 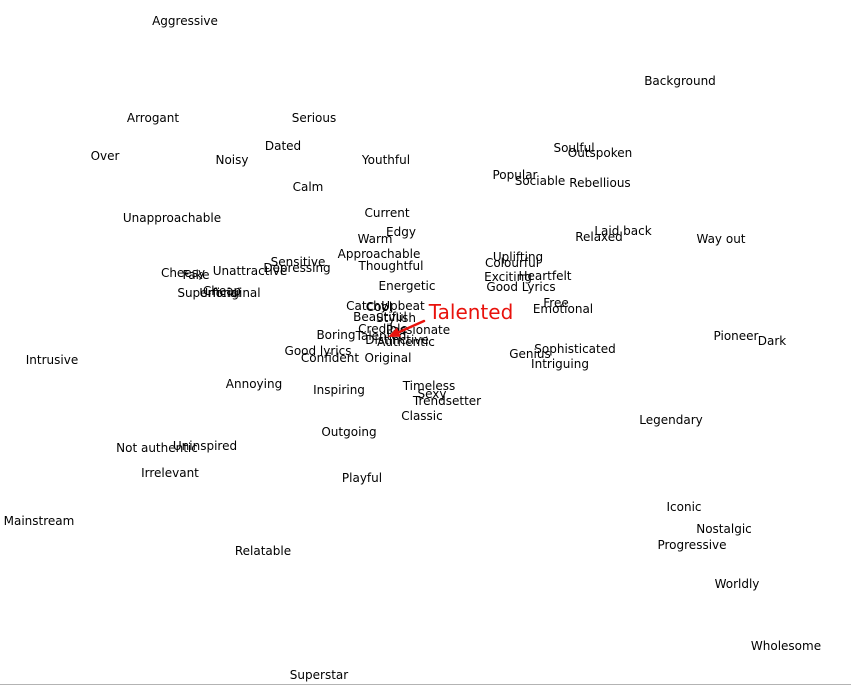 What do you see at coordinates (600, 153) in the screenshot?
I see `word-label: Outspoken` at bounding box center [600, 153].